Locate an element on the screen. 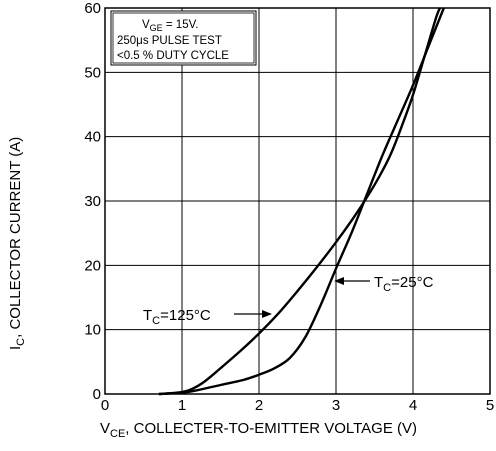  x-tick-label: 3 is located at coordinates (336, 405).